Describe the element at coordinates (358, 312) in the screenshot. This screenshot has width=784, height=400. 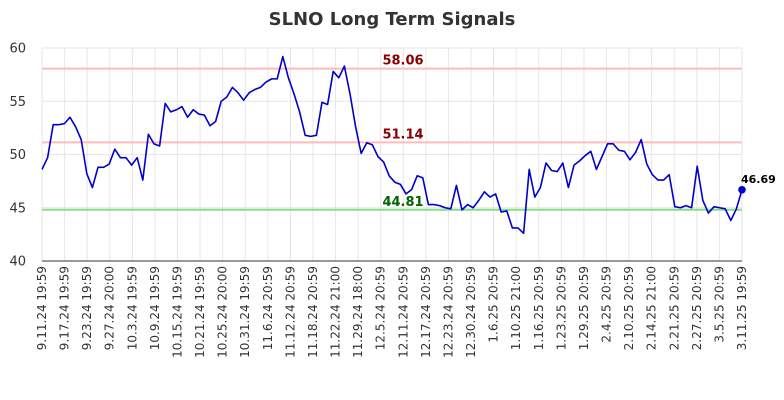
I see `x-tick-label: 11.29.24 18:00` at that location.